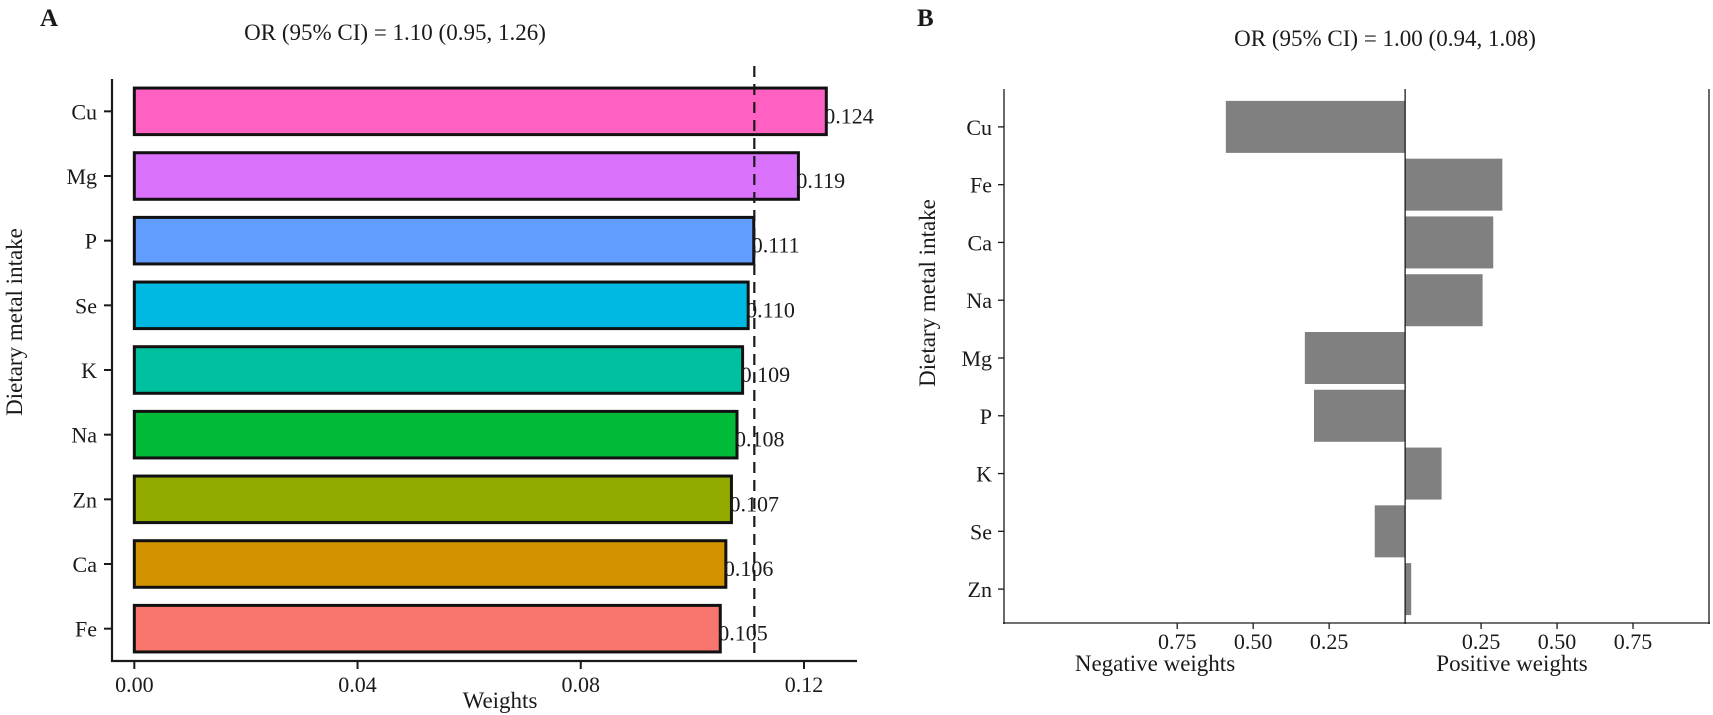 Image resolution: width=1713 pixels, height=715 pixels. Describe the element at coordinates (749, 568) in the screenshot. I see `value-label-a-ca: 0.106` at that location.